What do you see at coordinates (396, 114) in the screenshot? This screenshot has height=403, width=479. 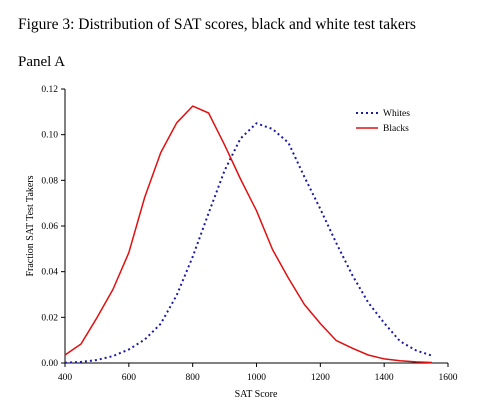 I see `legend-label-whites: Whites` at bounding box center [396, 114].